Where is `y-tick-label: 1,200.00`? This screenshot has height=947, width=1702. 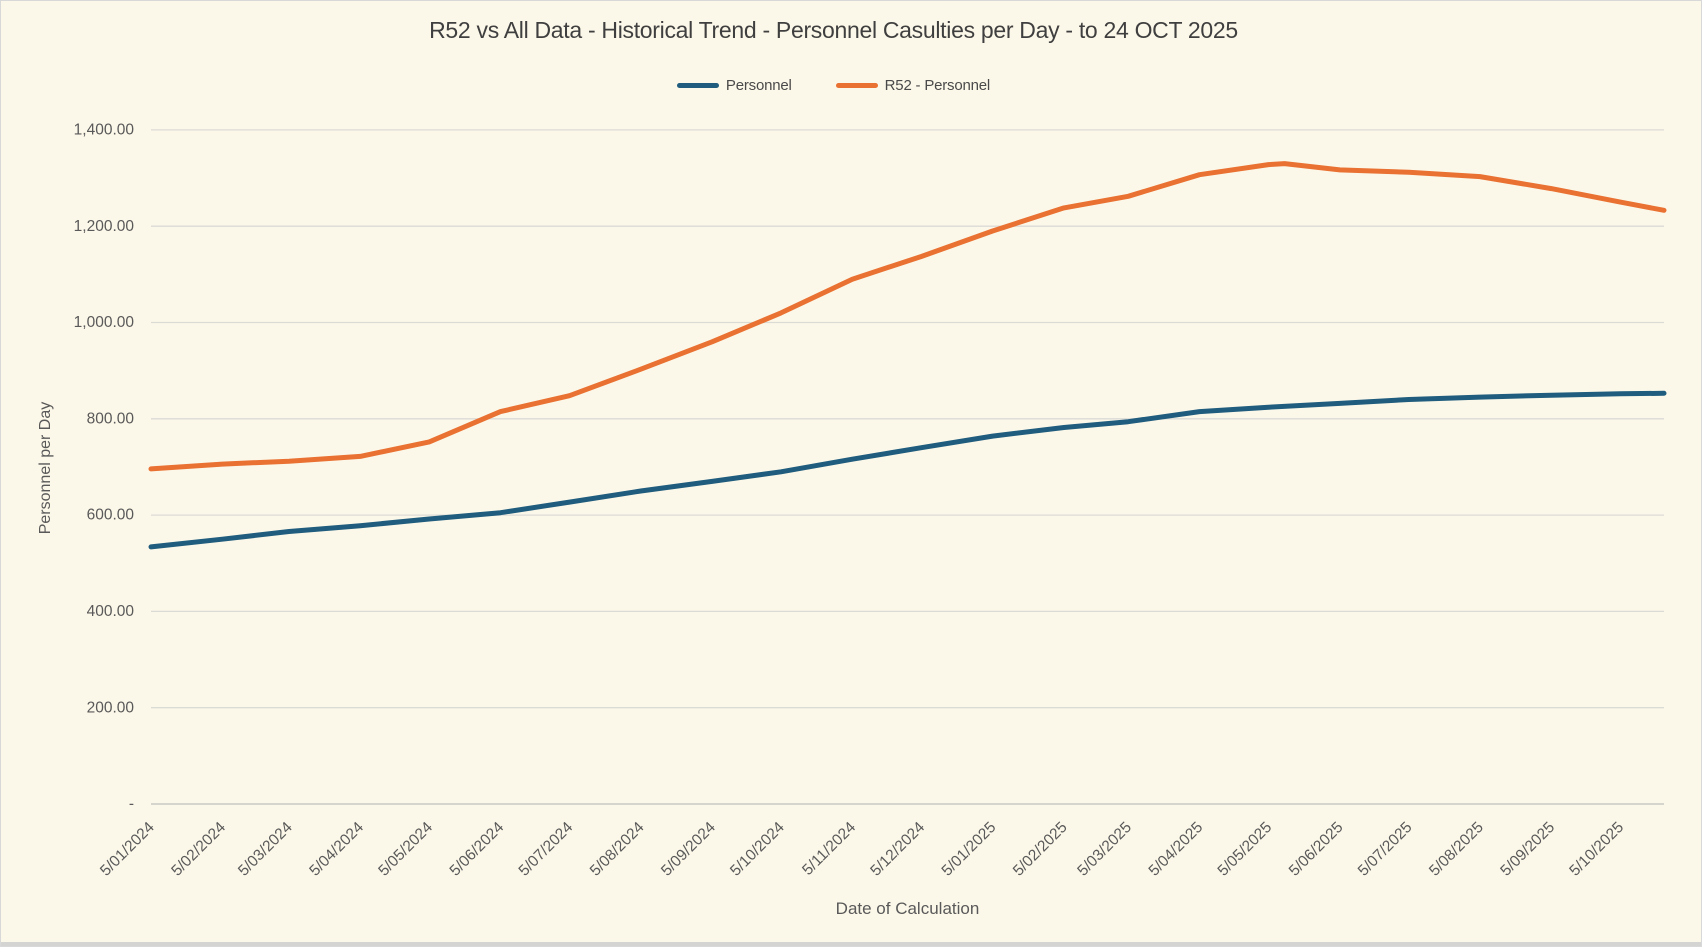
y-tick-label: 1,200.00 is located at coordinates (104, 226).